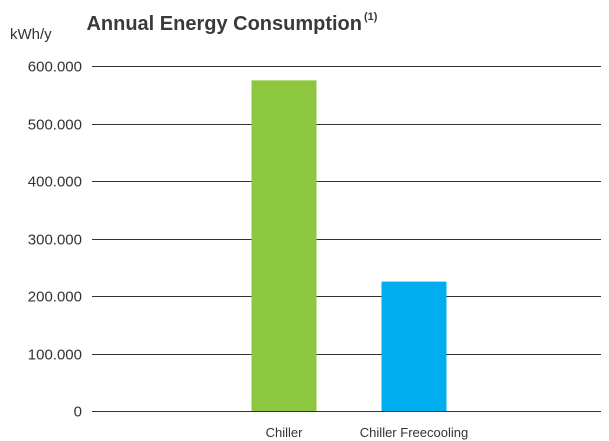  What do you see at coordinates (78, 412) in the screenshot?
I see `y-tick-label: 0` at bounding box center [78, 412].